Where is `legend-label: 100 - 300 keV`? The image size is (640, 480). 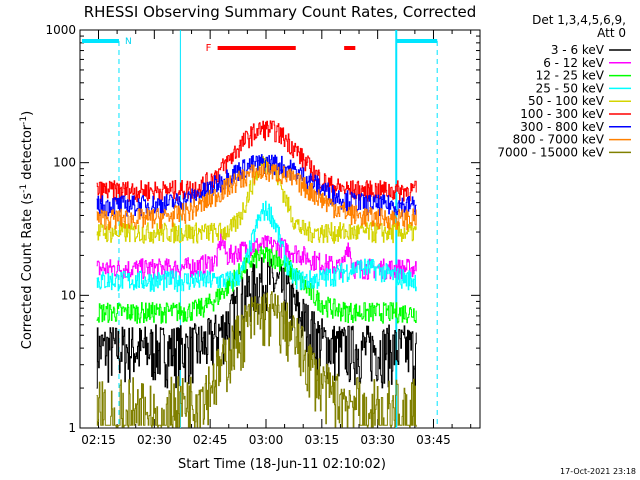
legend-label: 100 - 300 keV is located at coordinates (562, 114).